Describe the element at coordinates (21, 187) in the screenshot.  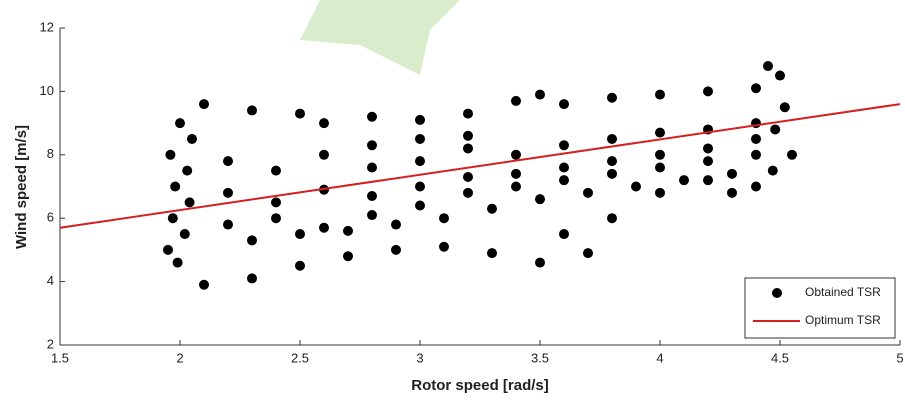
I see `y-axis-label: Wind speed [m/s]` at that location.